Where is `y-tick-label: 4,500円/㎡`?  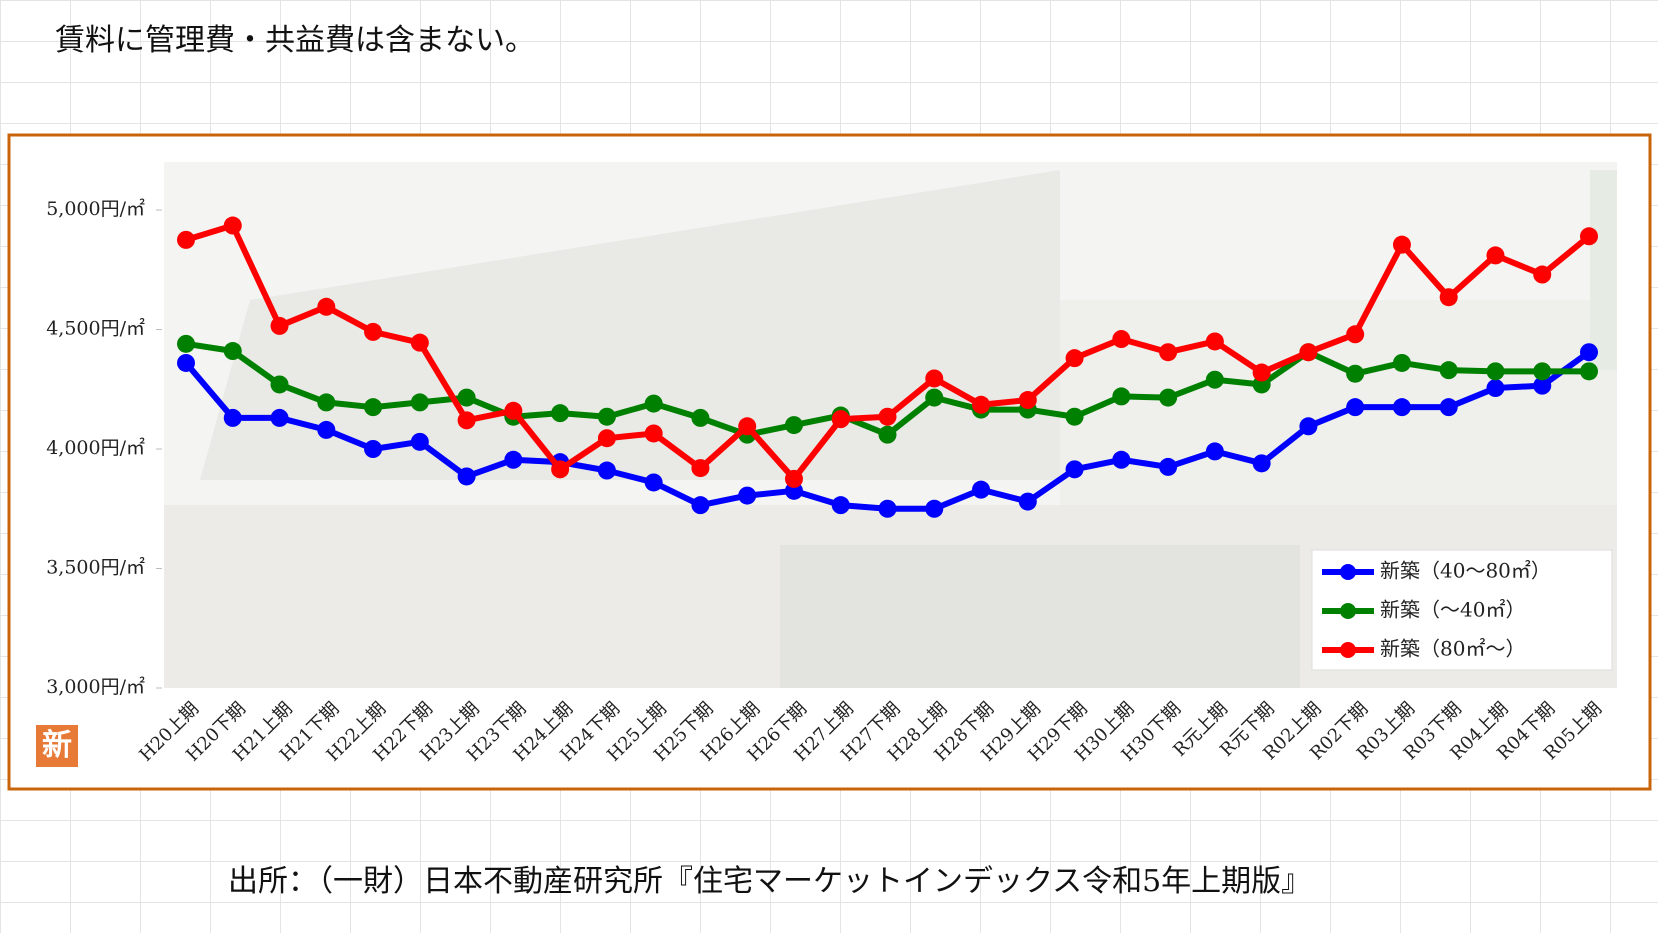
y-tick-label: 4,500円/㎡ is located at coordinates (95, 328).